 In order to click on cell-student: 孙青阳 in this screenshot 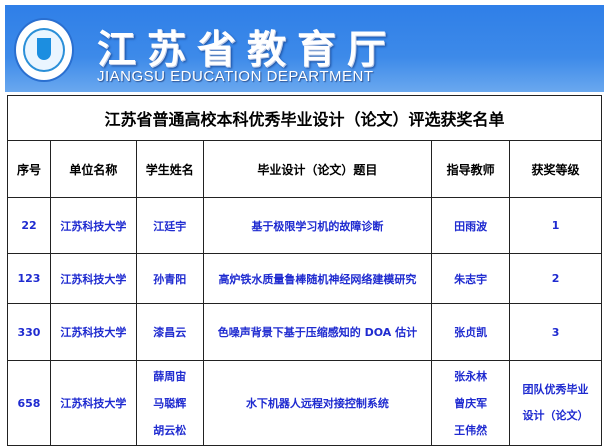, I will do `click(169, 278)`.